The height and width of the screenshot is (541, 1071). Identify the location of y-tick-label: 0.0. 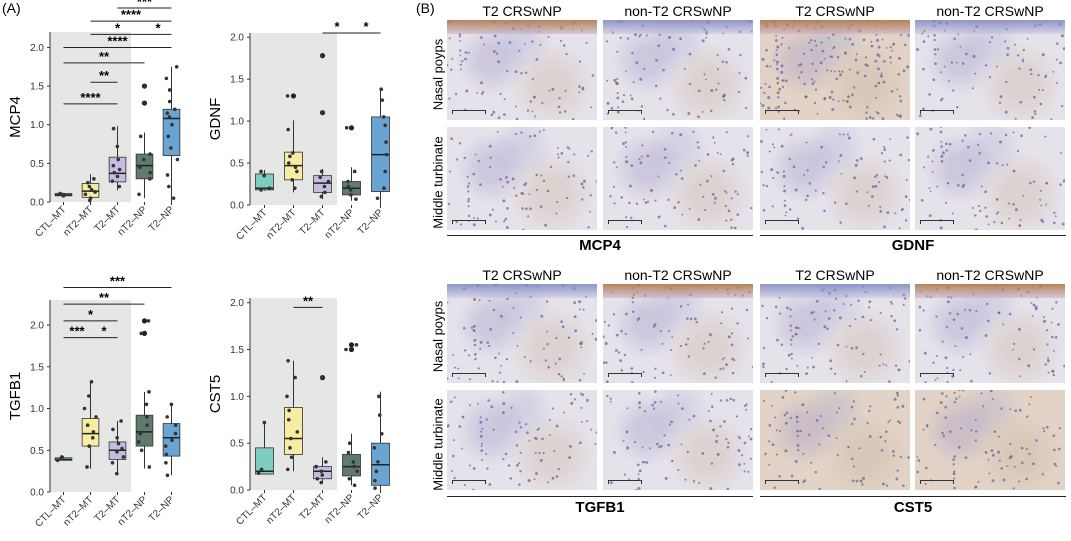
(237, 491).